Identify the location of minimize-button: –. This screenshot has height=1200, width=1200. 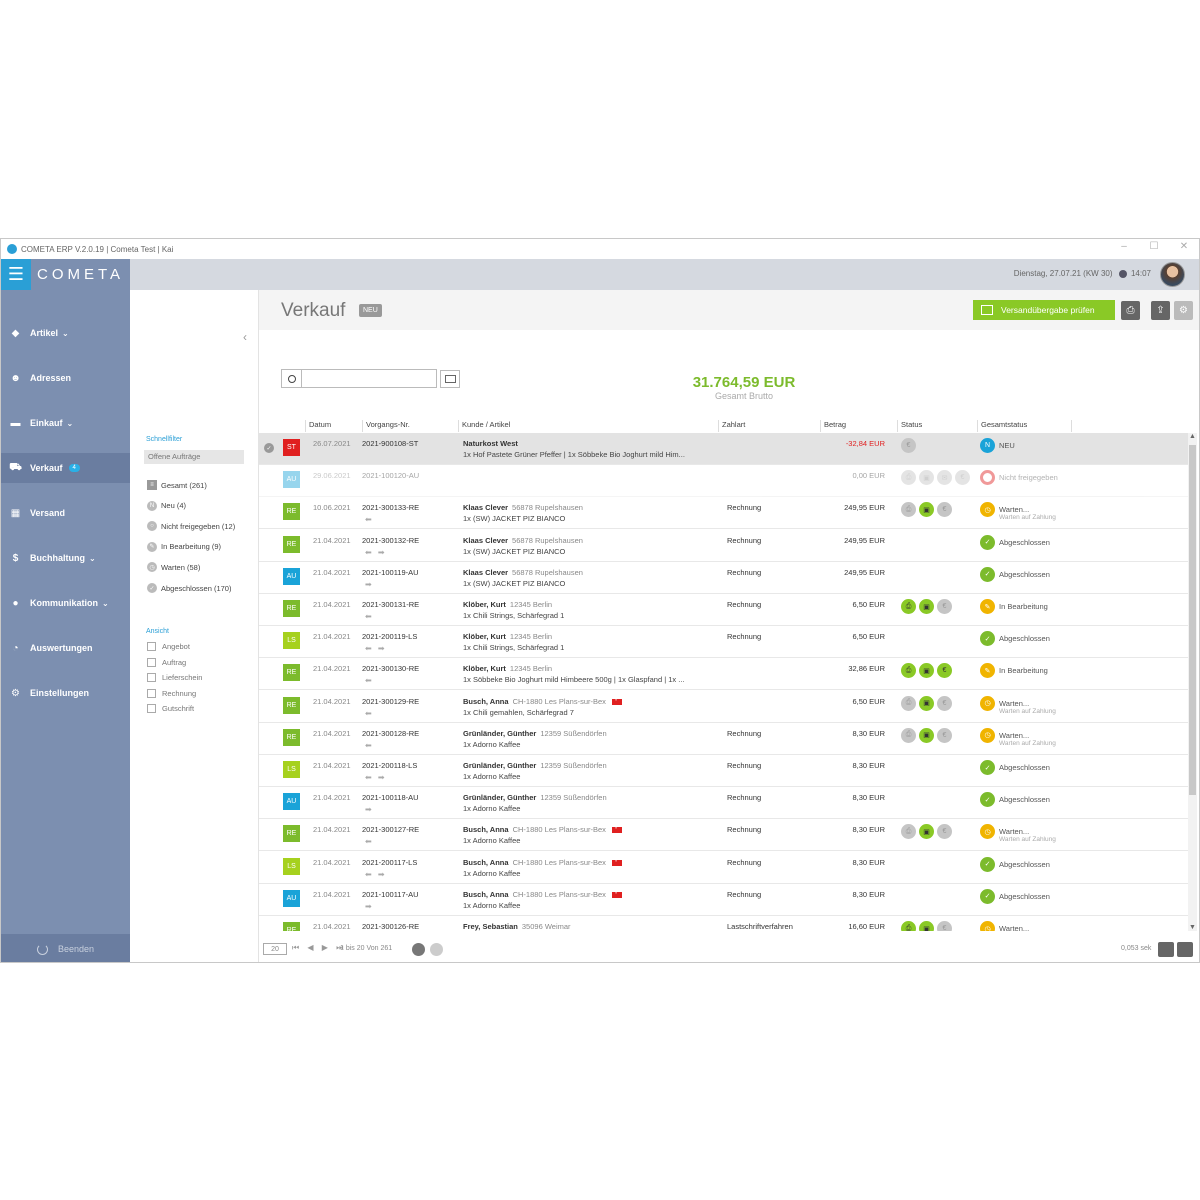
(1124, 246).